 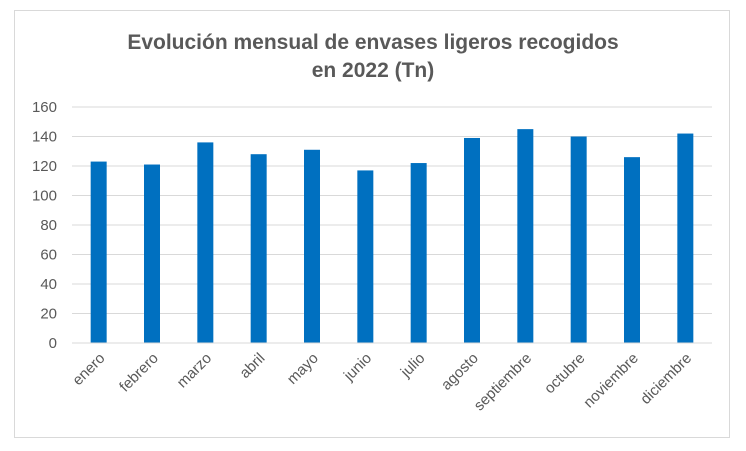 What do you see at coordinates (685, 238) in the screenshot?
I see `bar-diciembre` at bounding box center [685, 238].